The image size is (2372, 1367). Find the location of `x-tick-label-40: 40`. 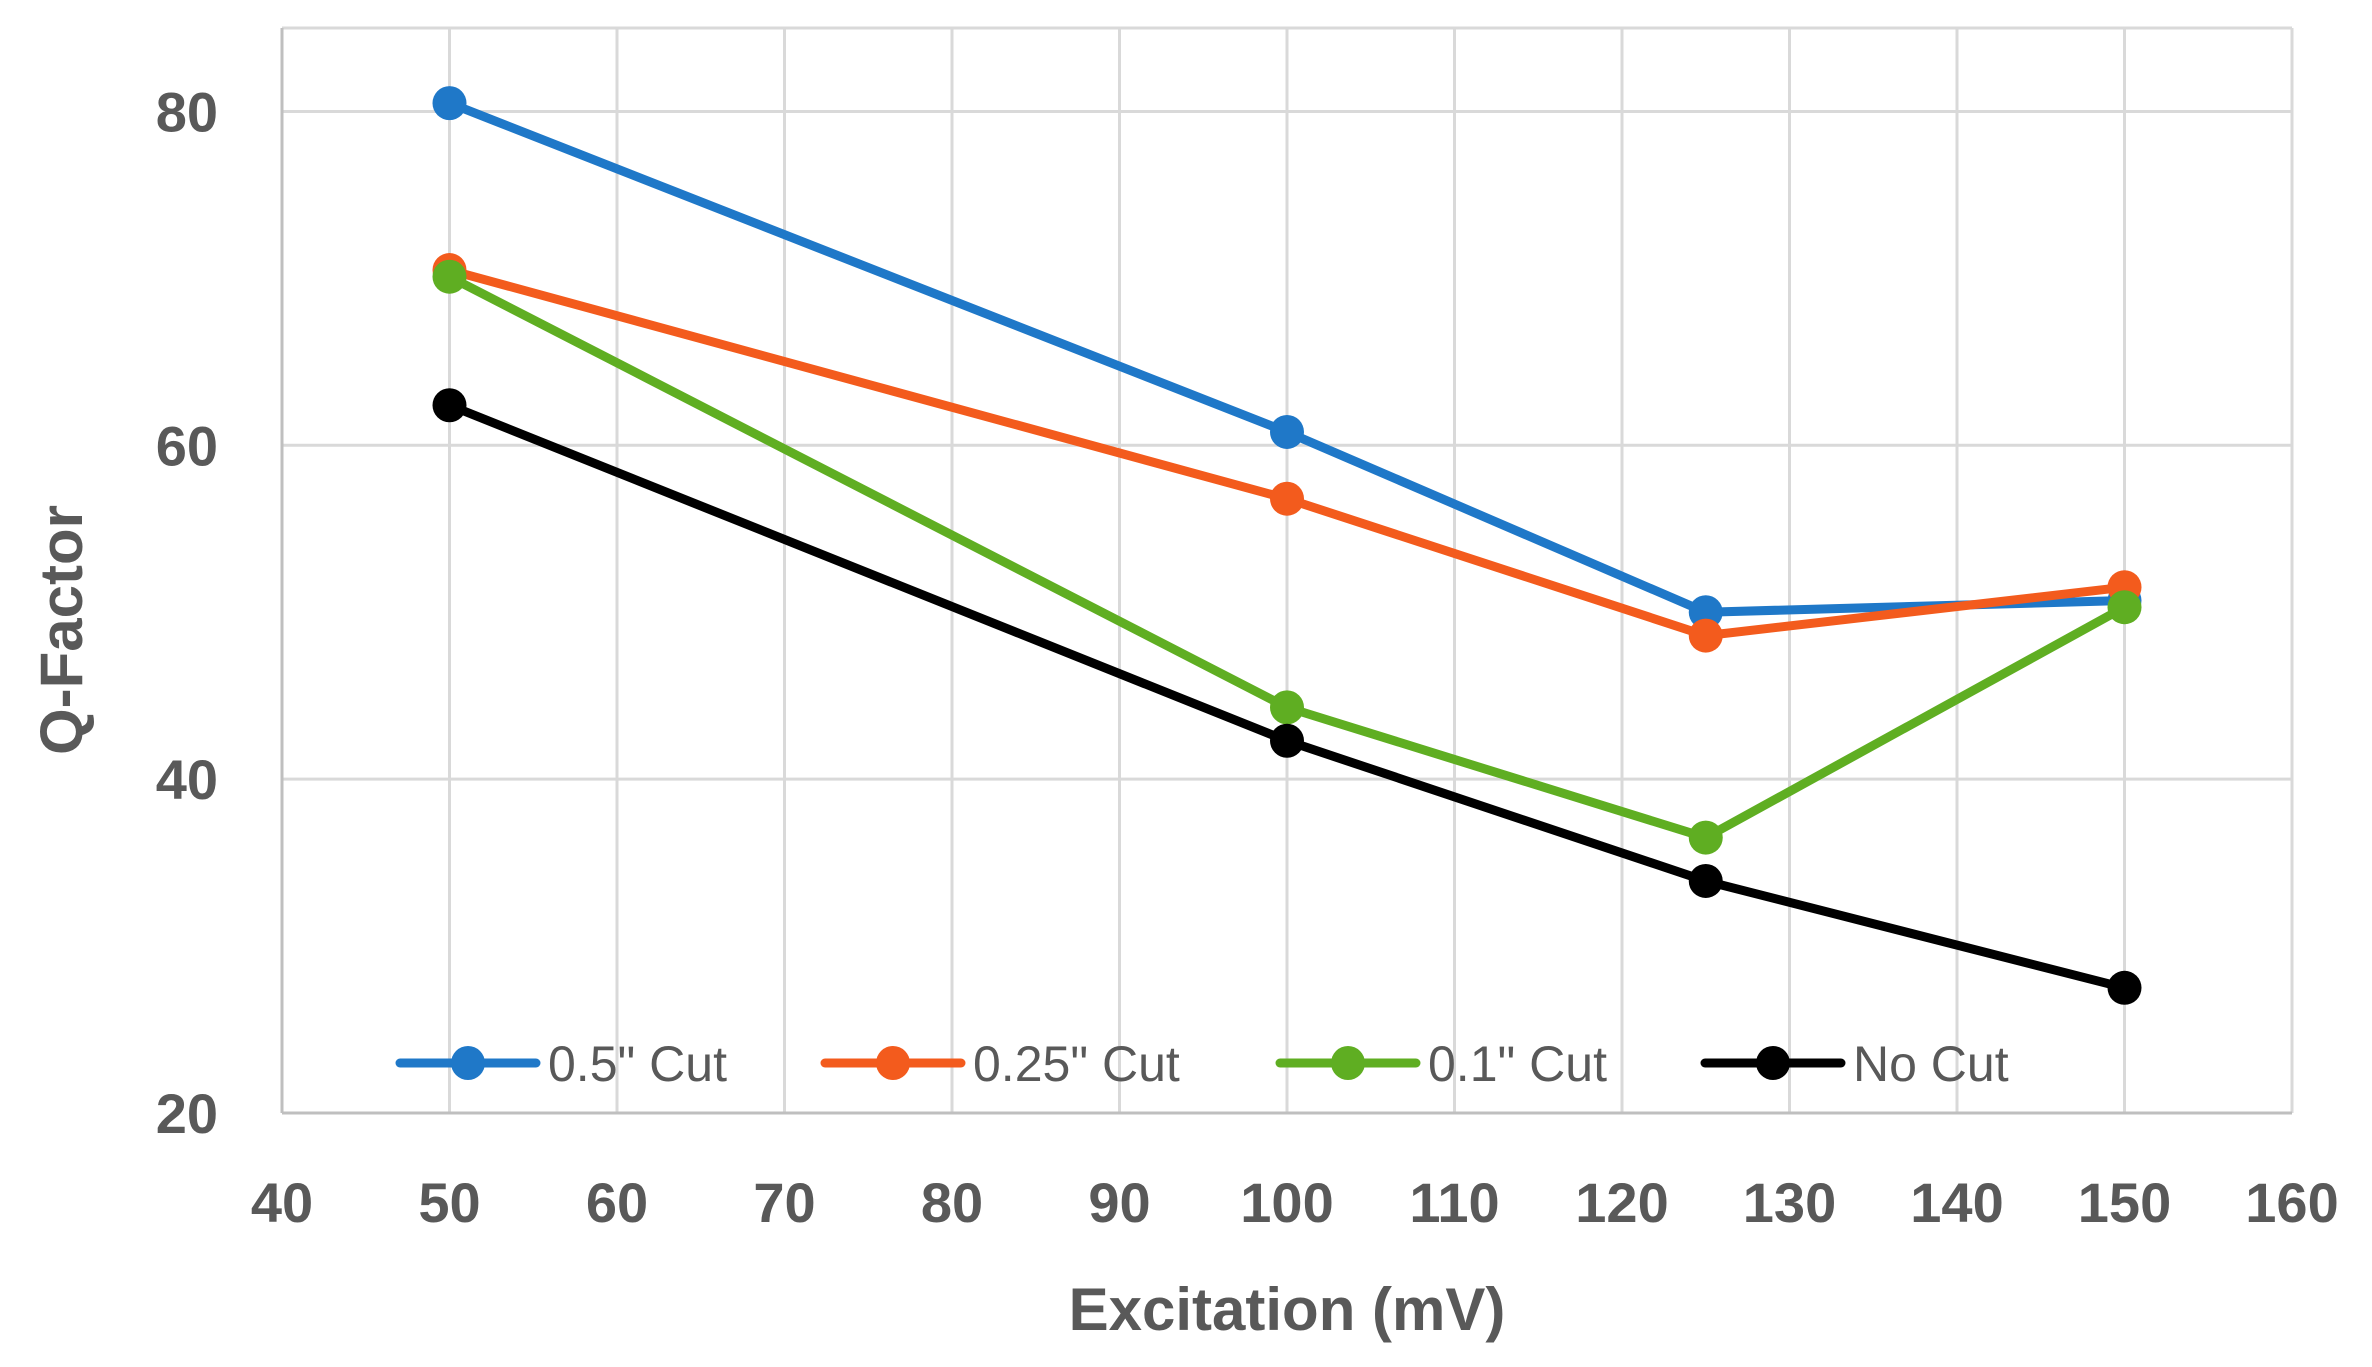

x-tick-label-40: 40 is located at coordinates (282, 1202).